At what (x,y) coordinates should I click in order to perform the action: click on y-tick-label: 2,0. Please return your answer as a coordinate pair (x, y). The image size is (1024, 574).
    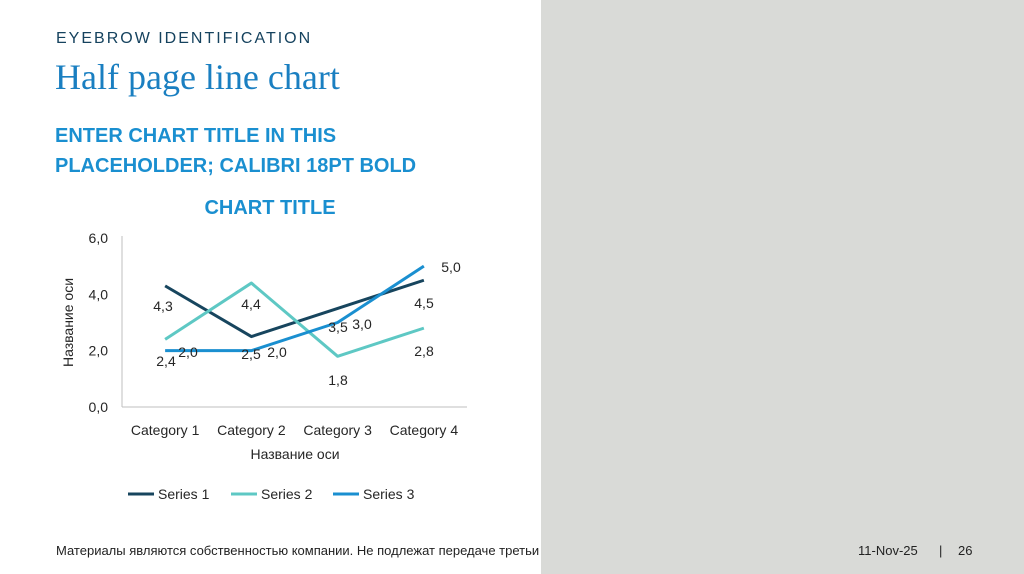
    Looking at the image, I should click on (99, 351).